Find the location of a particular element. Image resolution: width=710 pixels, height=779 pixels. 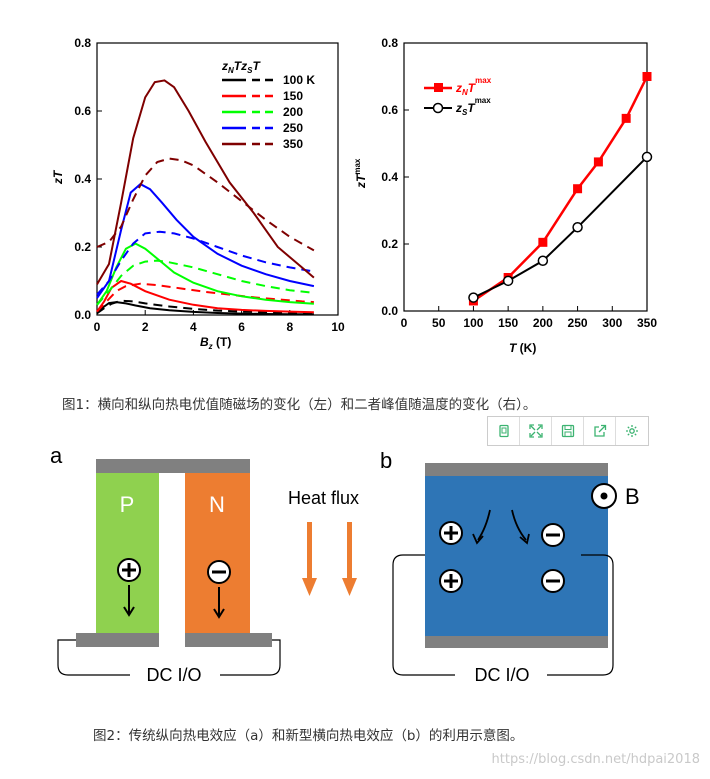

series-line-150-dashed is located at coordinates (205, 297).